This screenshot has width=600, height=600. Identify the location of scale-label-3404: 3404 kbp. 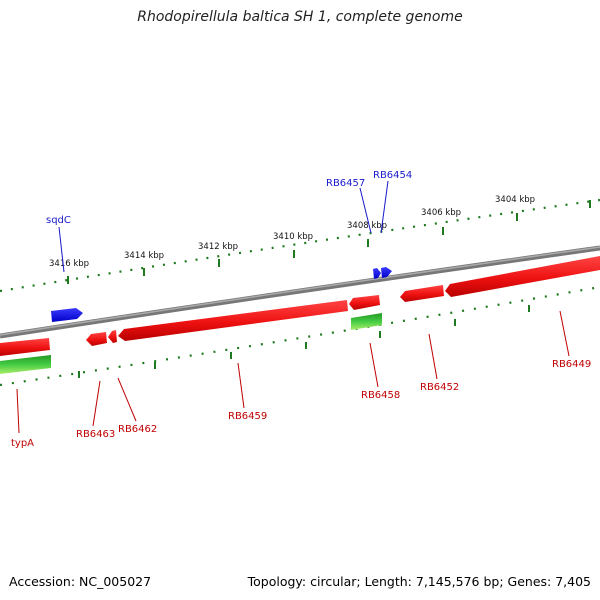
(515, 200).